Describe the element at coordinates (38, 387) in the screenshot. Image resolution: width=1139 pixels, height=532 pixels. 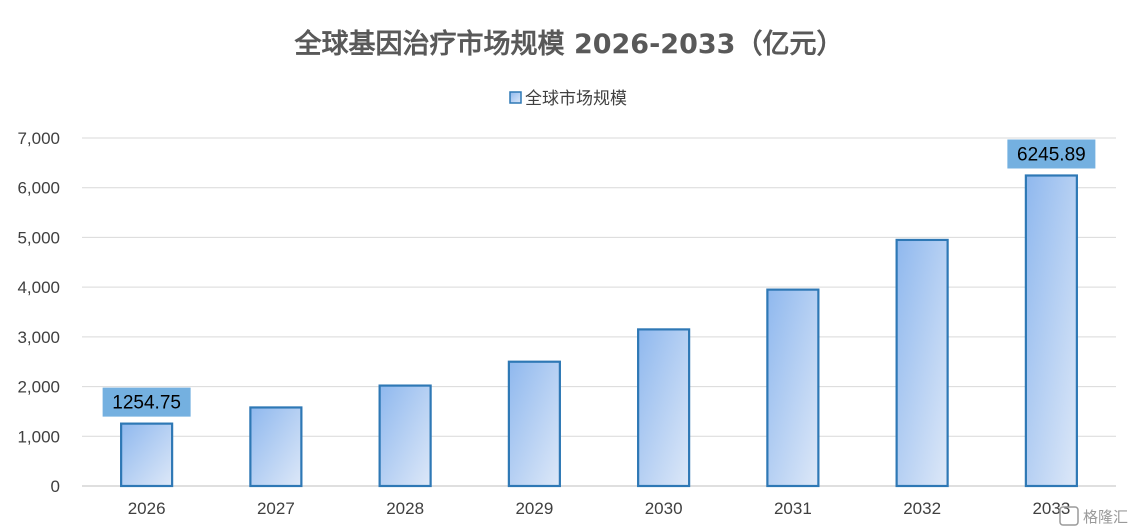
I see `y-tick-label: 2,000` at that location.